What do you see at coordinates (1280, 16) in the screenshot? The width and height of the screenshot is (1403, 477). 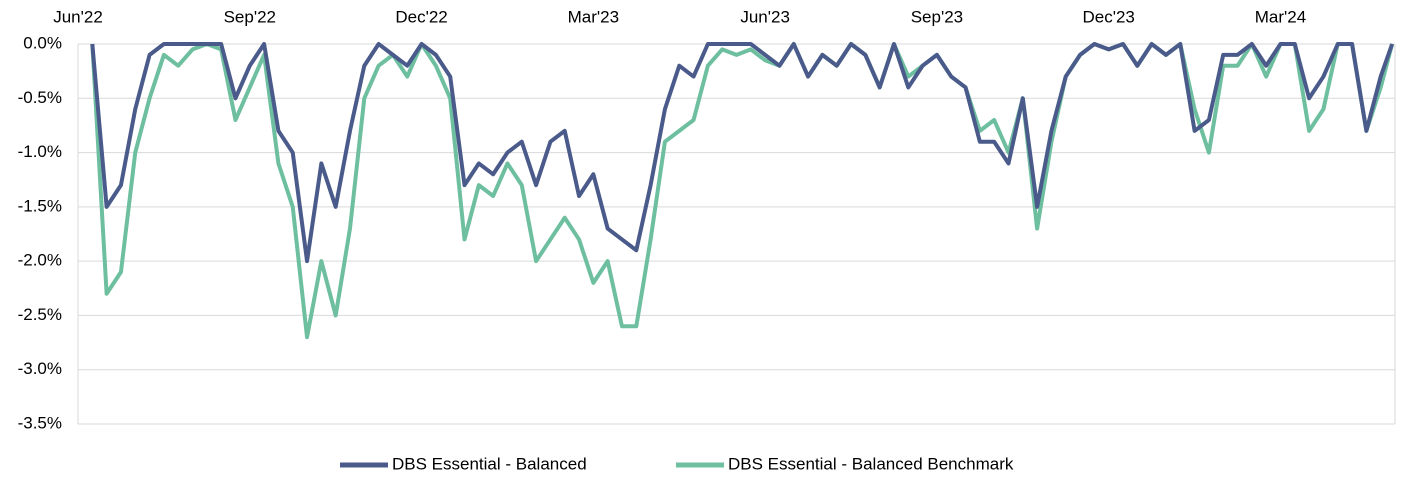 I see `x-tick-label: Mar'24` at bounding box center [1280, 16].